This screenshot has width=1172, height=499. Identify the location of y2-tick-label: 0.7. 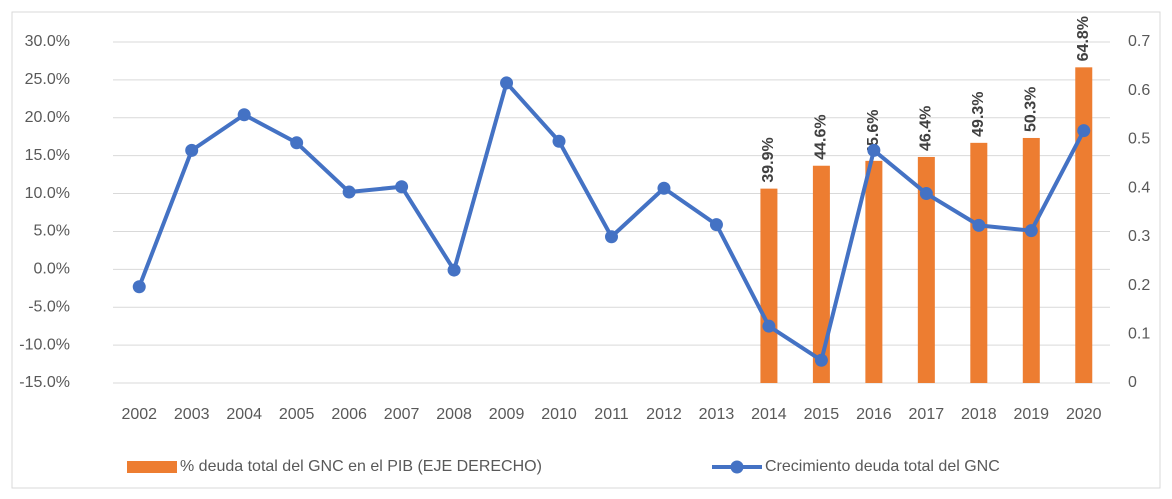
(1139, 41).